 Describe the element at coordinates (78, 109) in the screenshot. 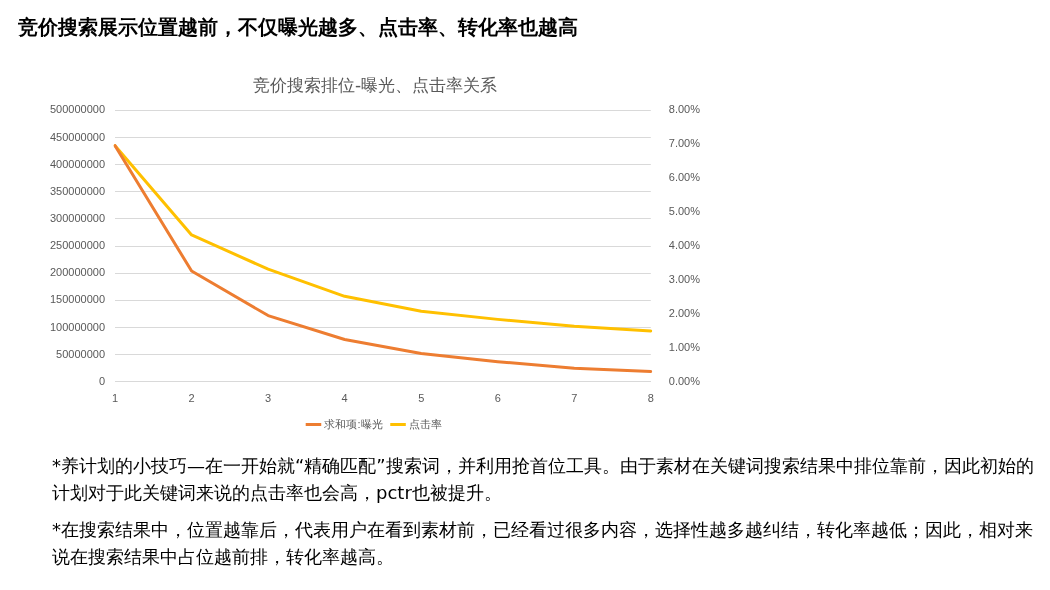

I see `y-tick-label: 500000000` at that location.